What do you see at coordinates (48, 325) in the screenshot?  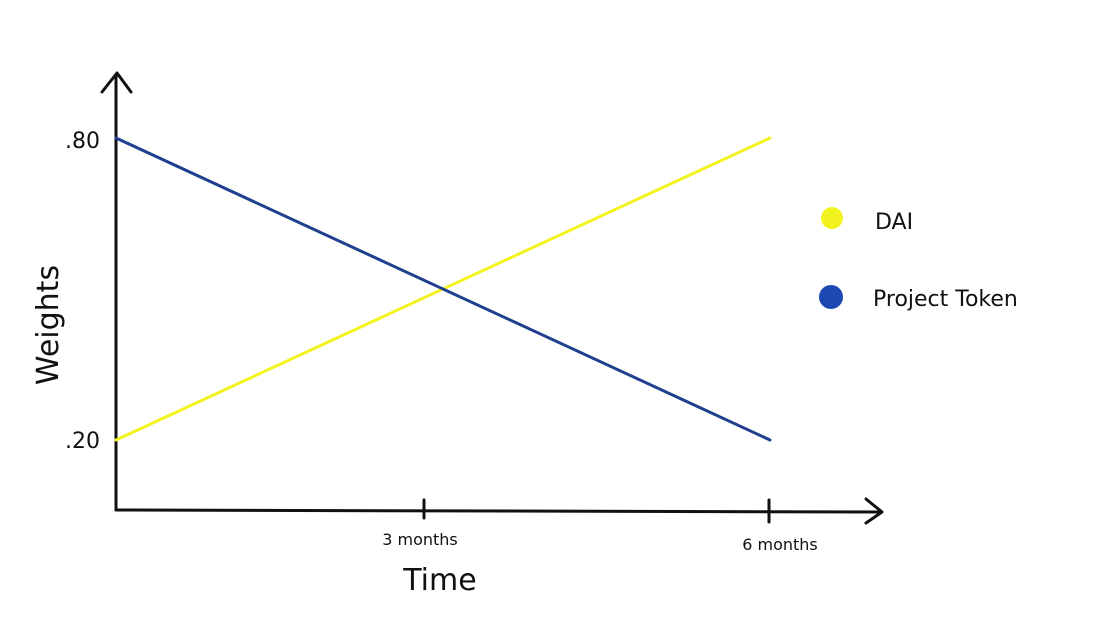 I see `y-axis-title: Weights` at bounding box center [48, 325].